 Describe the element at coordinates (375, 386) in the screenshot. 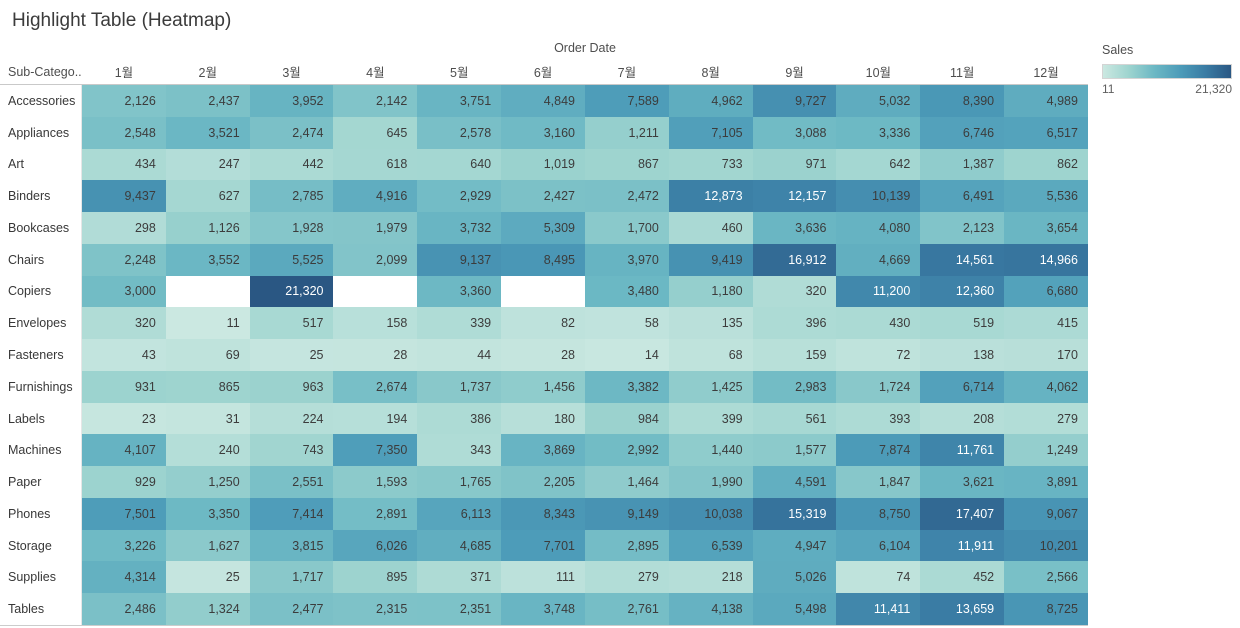

I see `heatmap-cell: 2,674` at that location.